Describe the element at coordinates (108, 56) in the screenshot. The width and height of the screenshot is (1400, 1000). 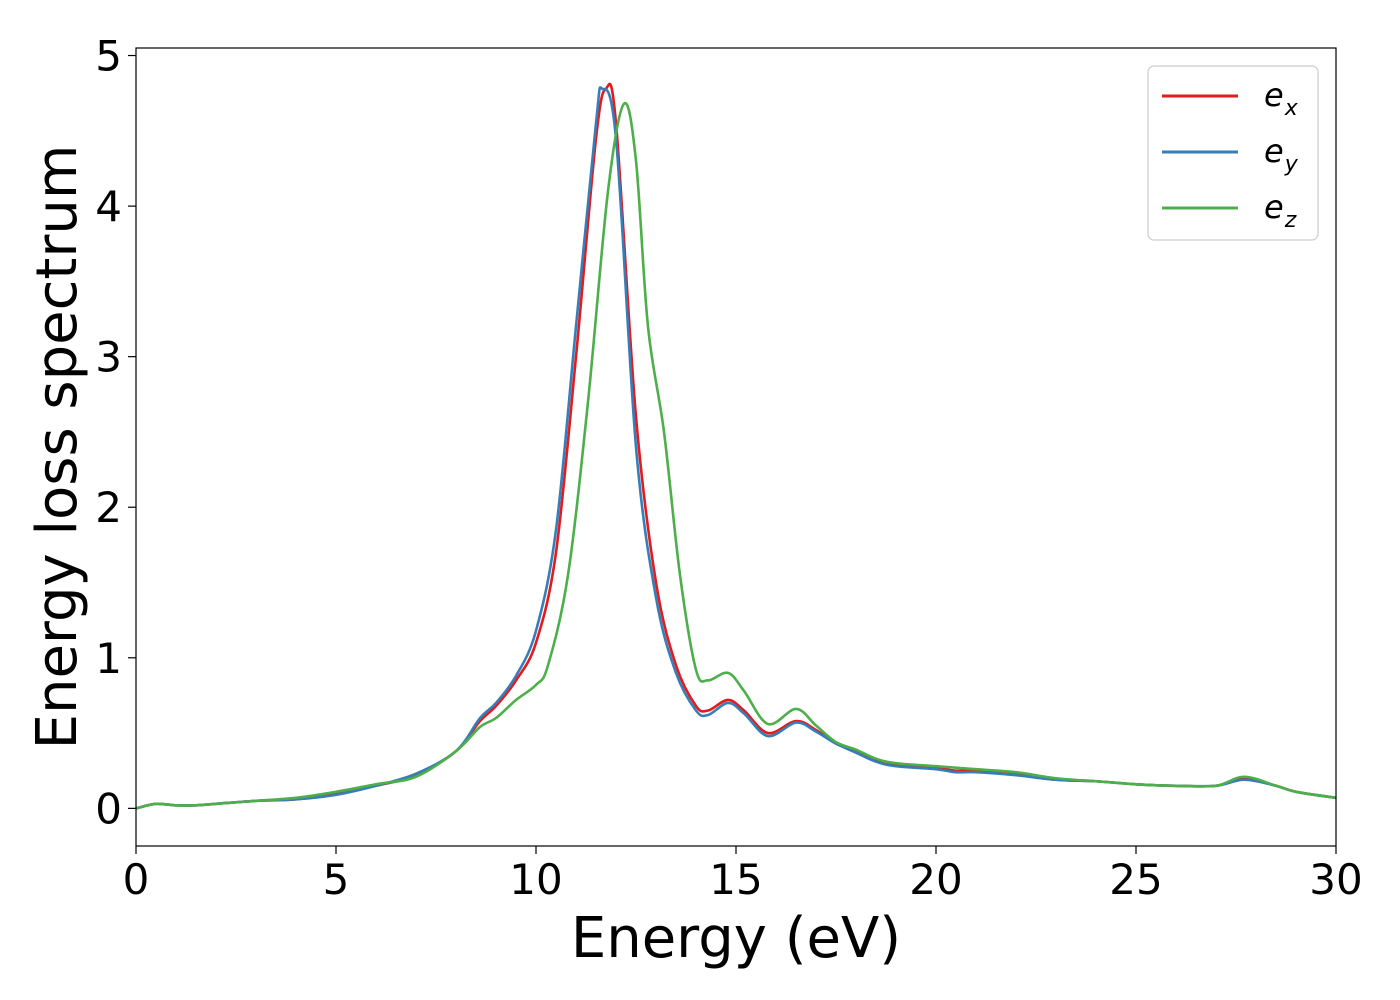
I see `y-tick-label: 5` at that location.